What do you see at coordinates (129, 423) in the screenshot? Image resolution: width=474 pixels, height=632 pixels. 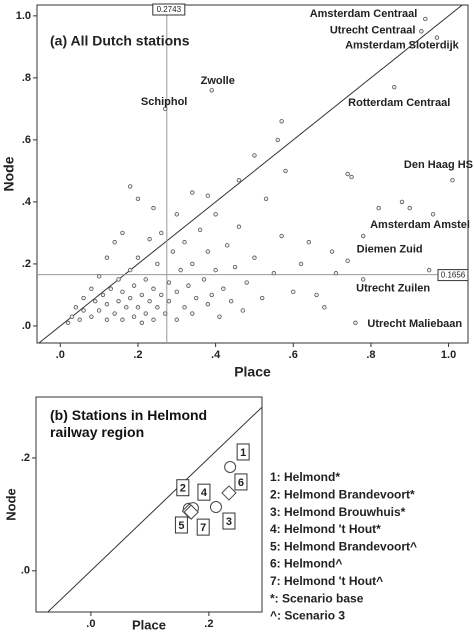 I see `chart-title: (b) Stations in Helmond railway region` at bounding box center [129, 423].